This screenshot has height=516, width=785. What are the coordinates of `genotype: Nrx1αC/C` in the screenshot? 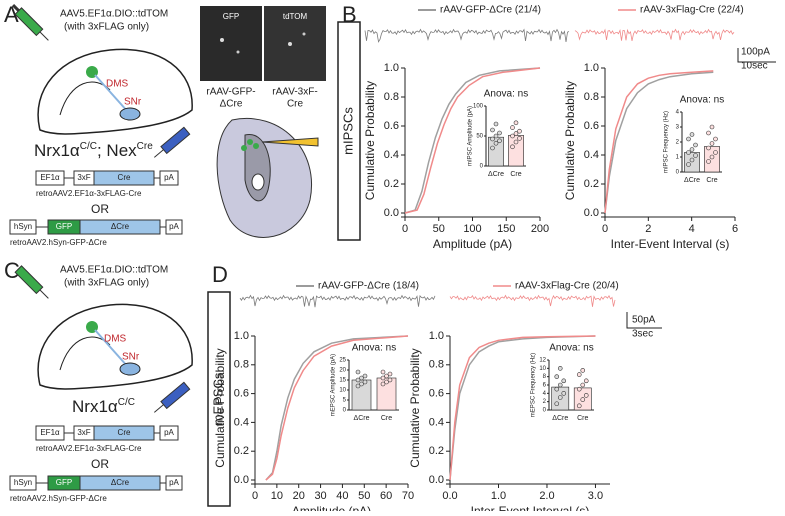 It's located at (103, 407).